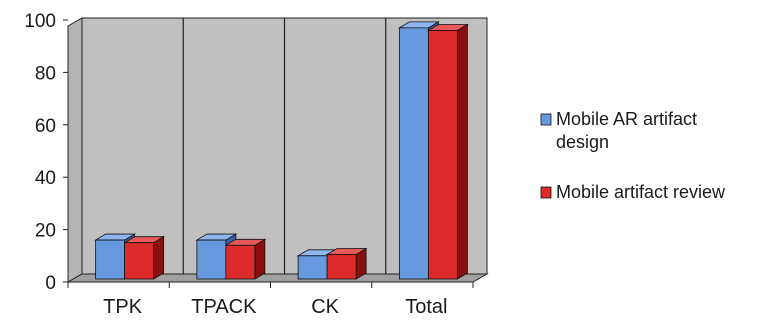 This screenshot has width=763, height=324. I want to click on x-axis: TPK TPACK CK Total, so click(270, 299).